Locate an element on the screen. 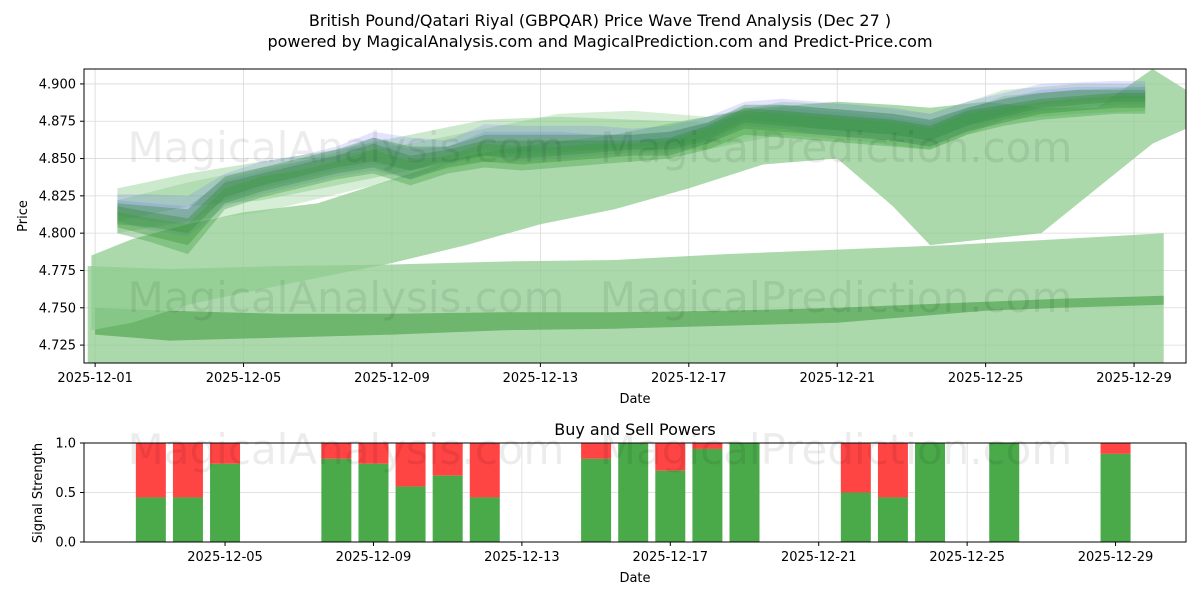 The width and height of the screenshot is (1200, 600). price-x-tick-label: 2025-12-29 is located at coordinates (1134, 378).